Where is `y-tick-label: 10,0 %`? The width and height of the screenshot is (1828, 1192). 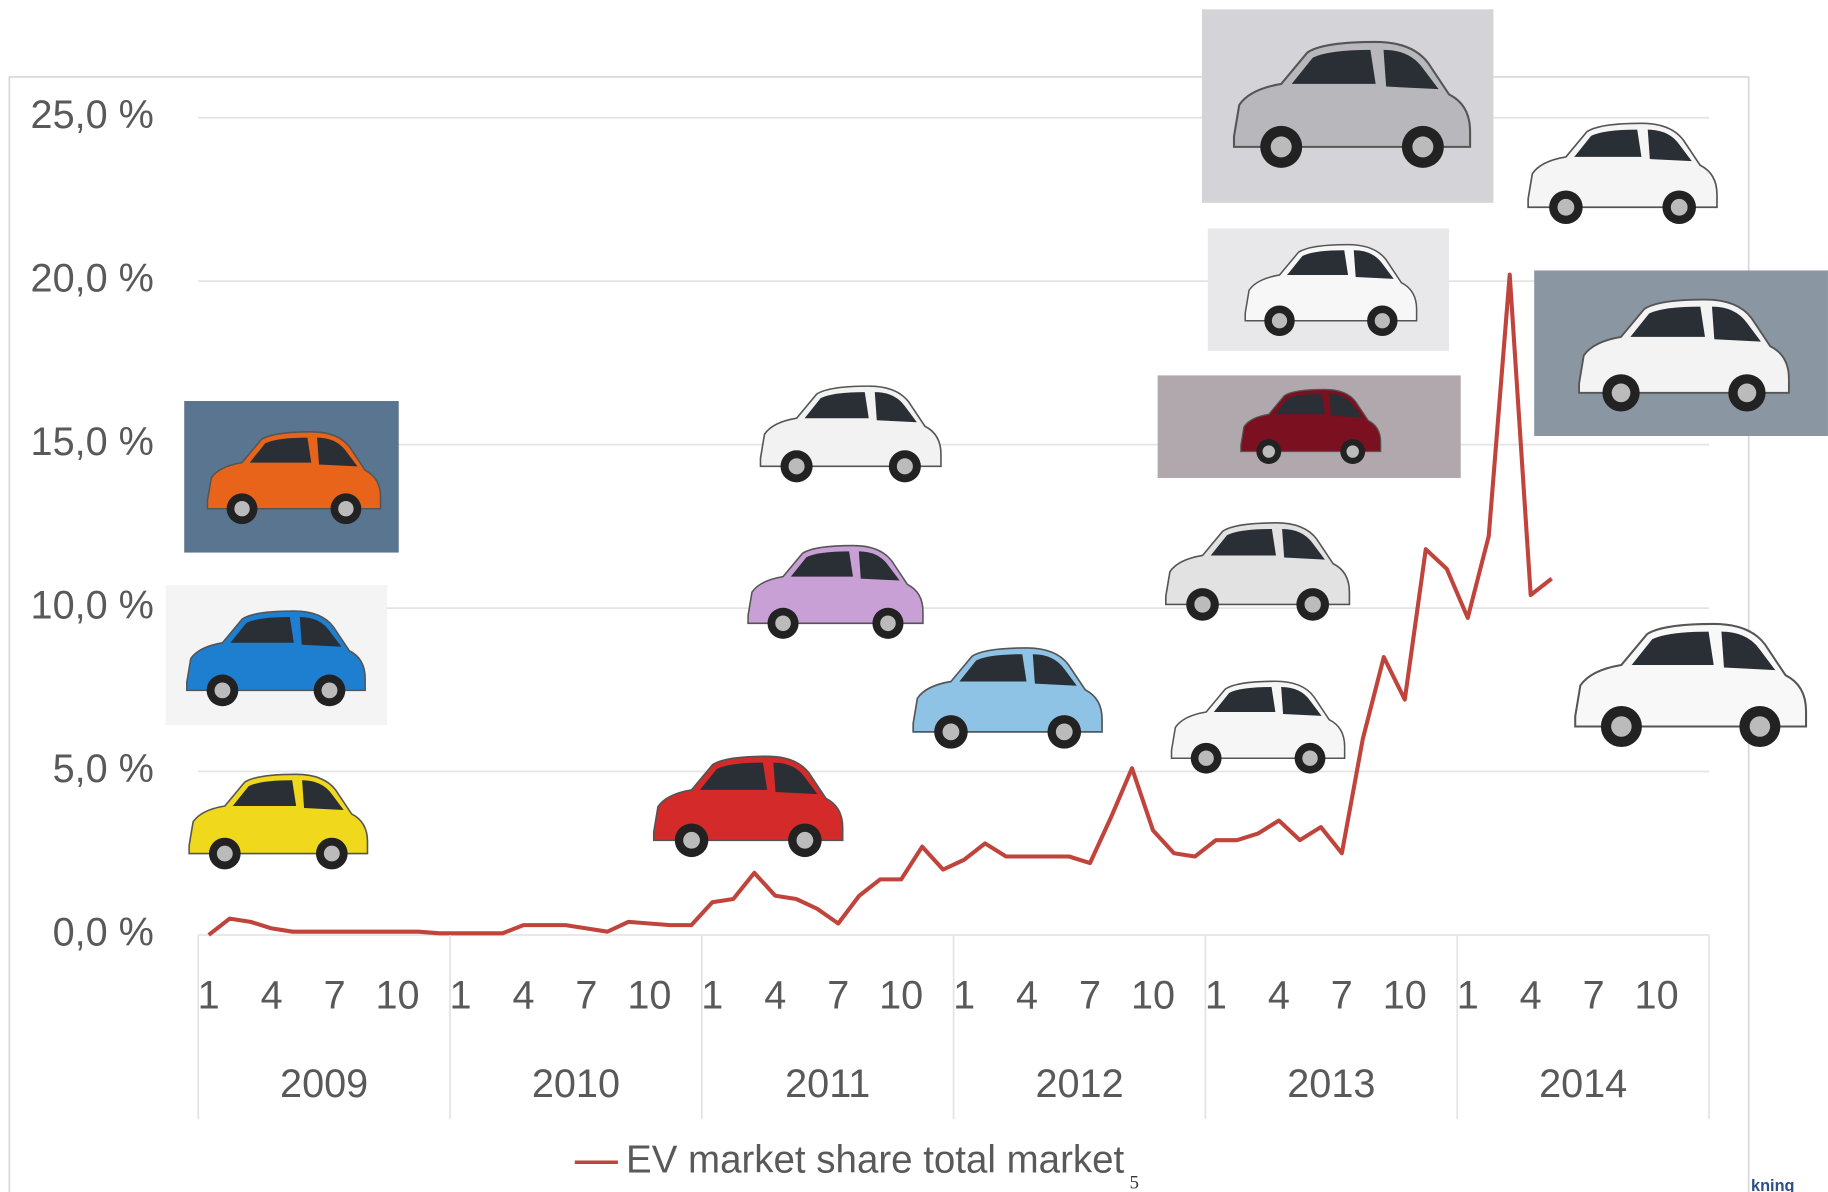
y-tick-label: 10,0 % is located at coordinates (92, 606).